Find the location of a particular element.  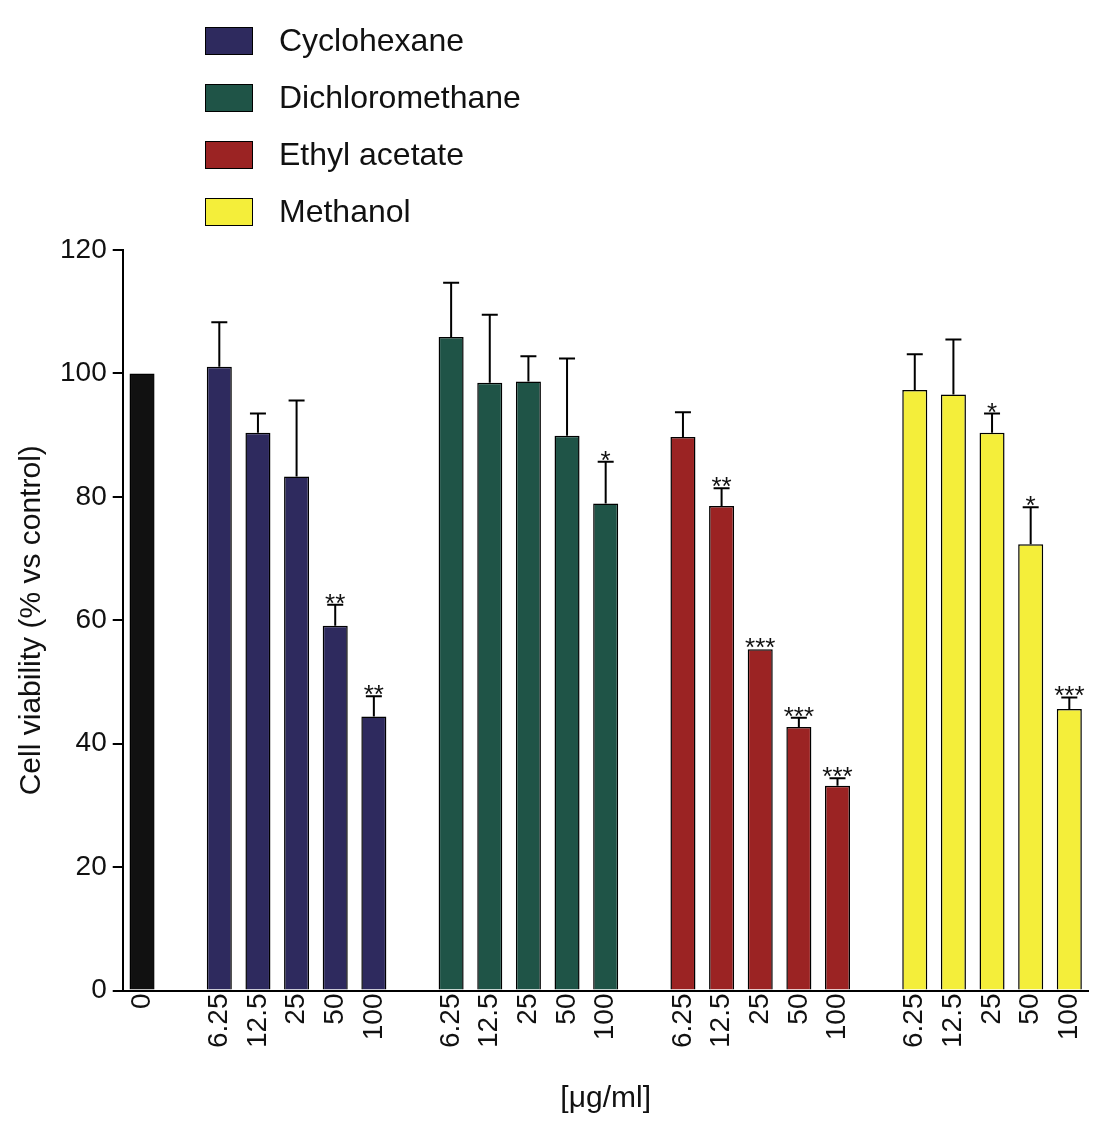

y-tick-label: 60 is located at coordinates (91, 618).